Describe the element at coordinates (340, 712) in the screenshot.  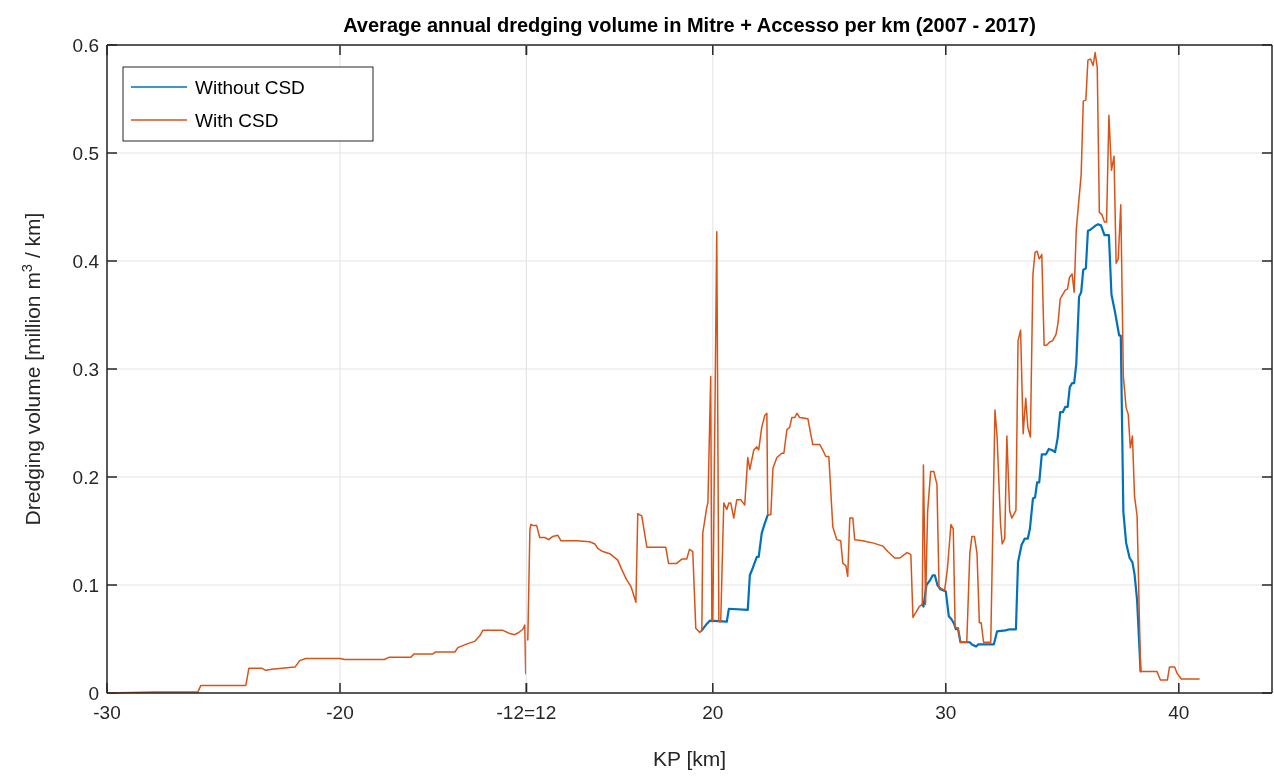
I see `x-tick-label: -20` at that location.